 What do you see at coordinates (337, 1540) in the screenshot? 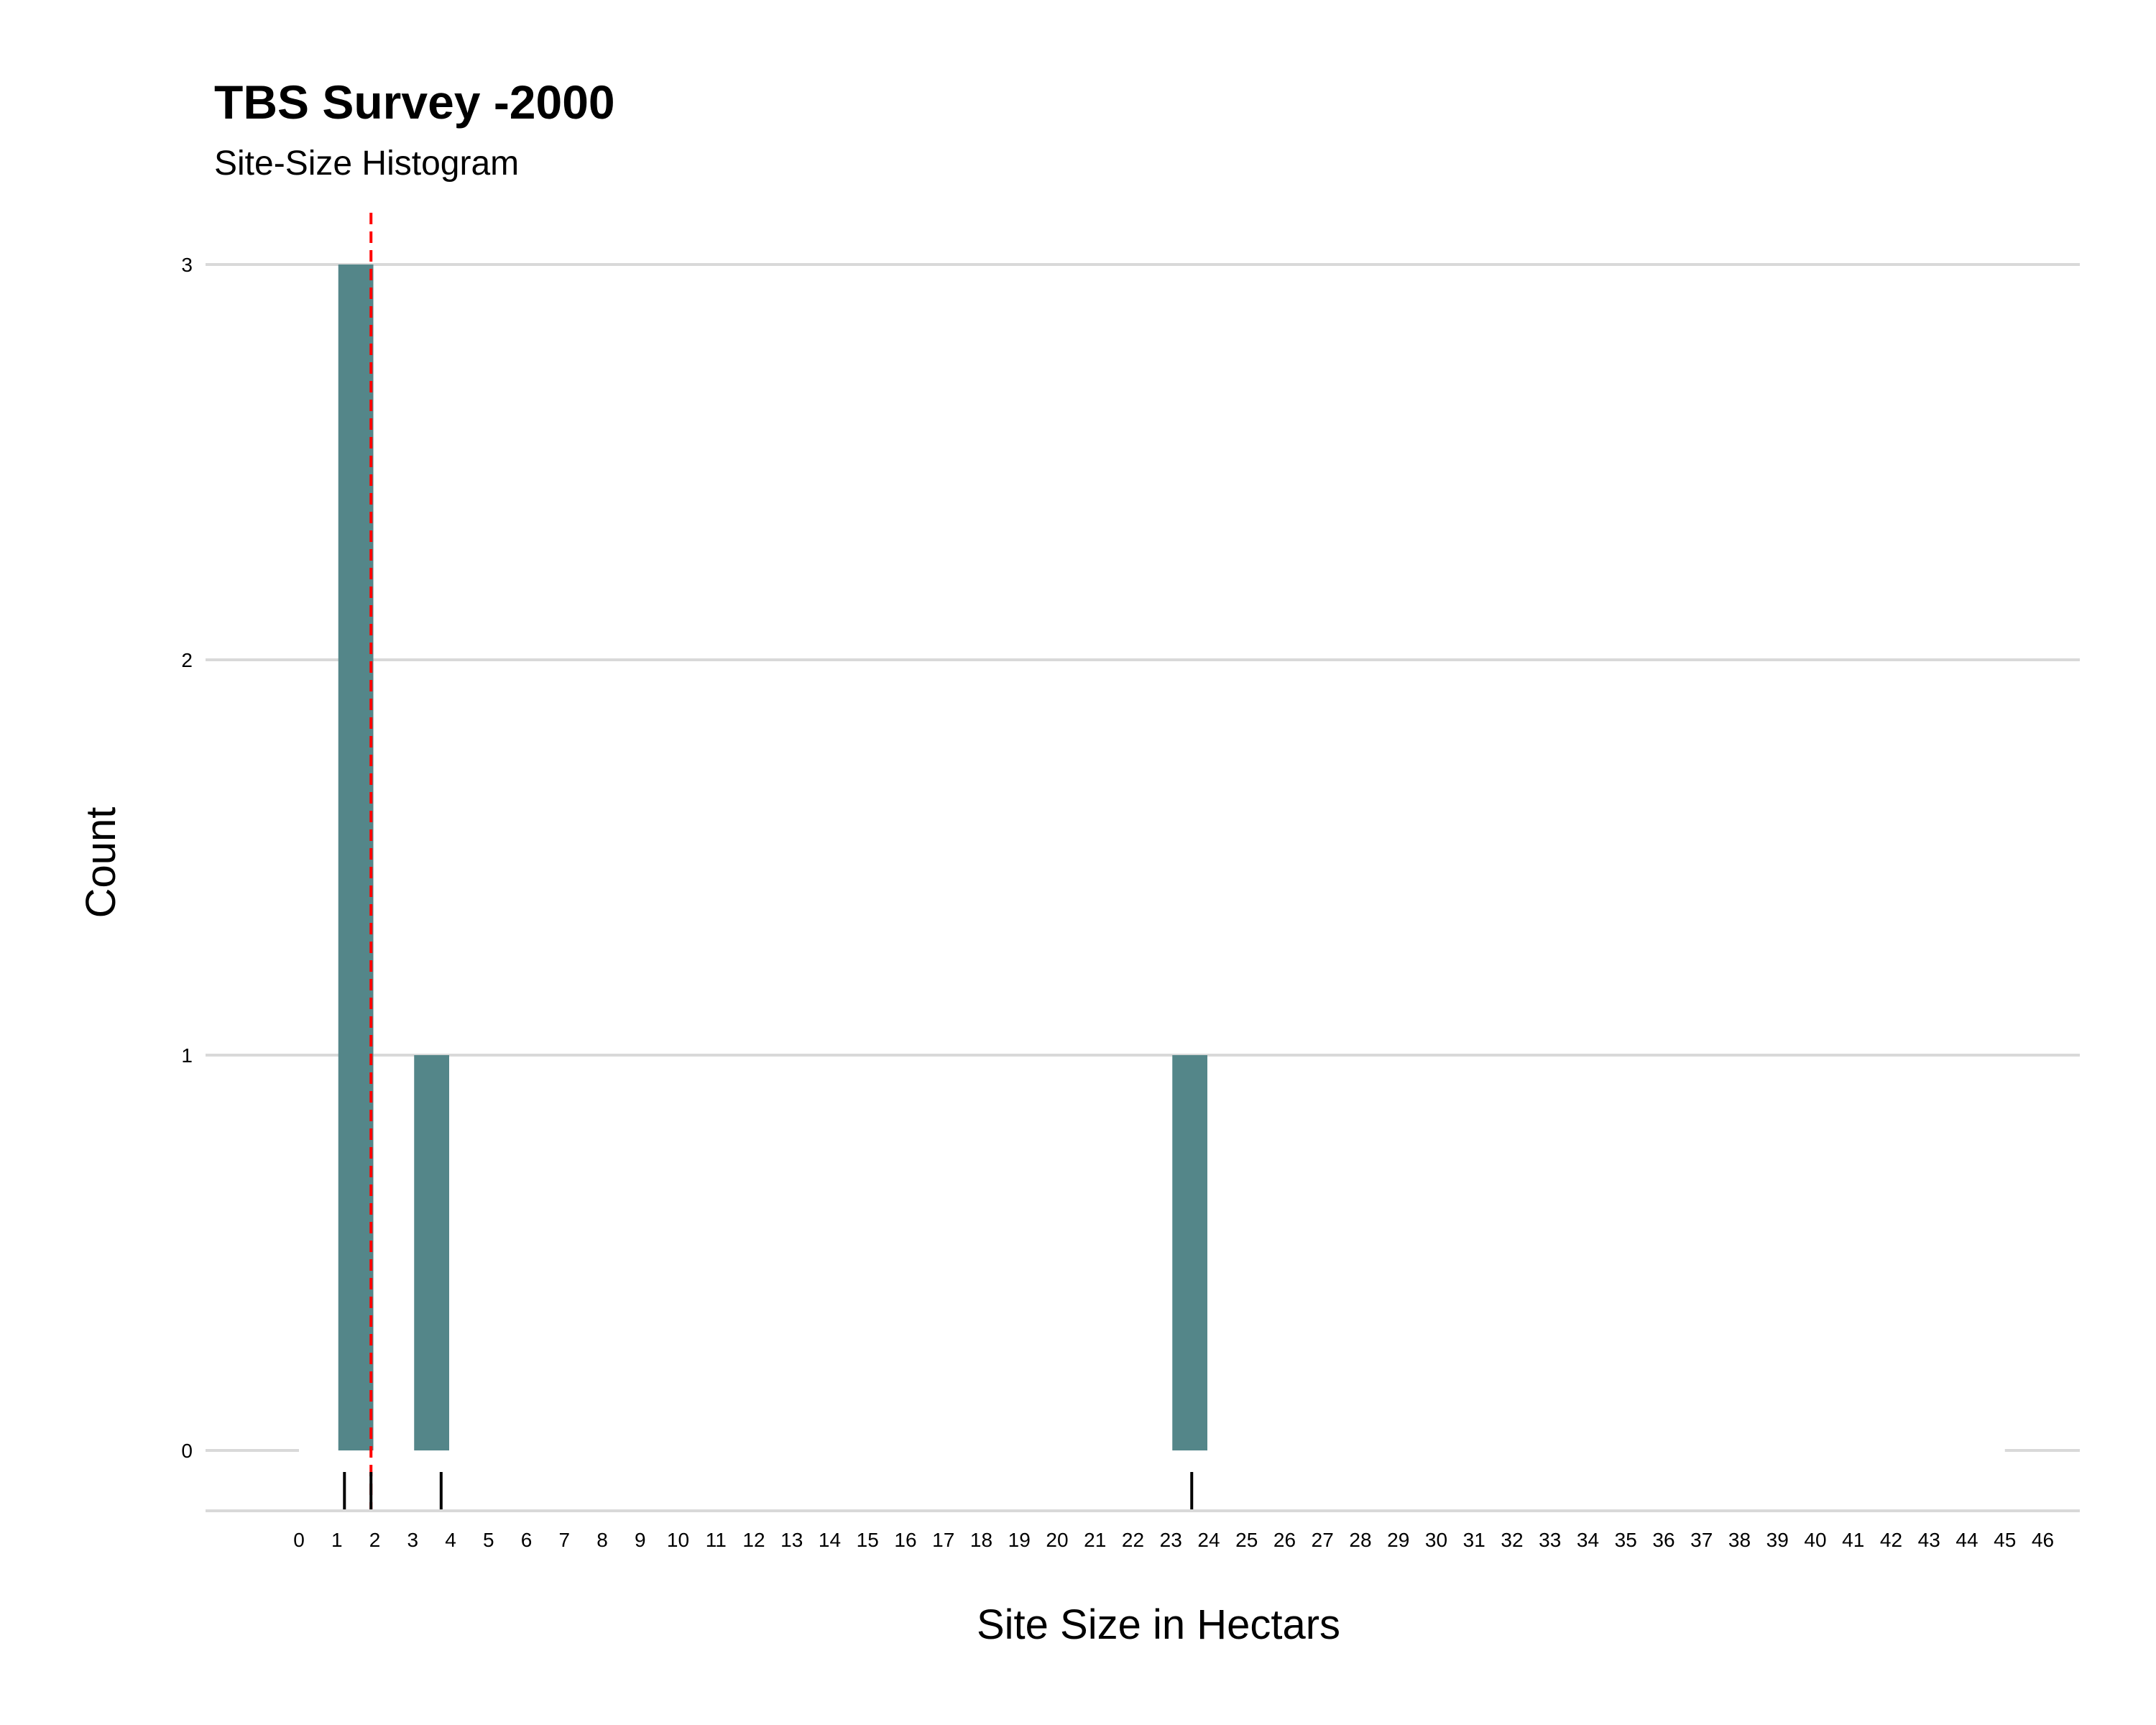
I see `x-tick-label: 1` at bounding box center [337, 1540].